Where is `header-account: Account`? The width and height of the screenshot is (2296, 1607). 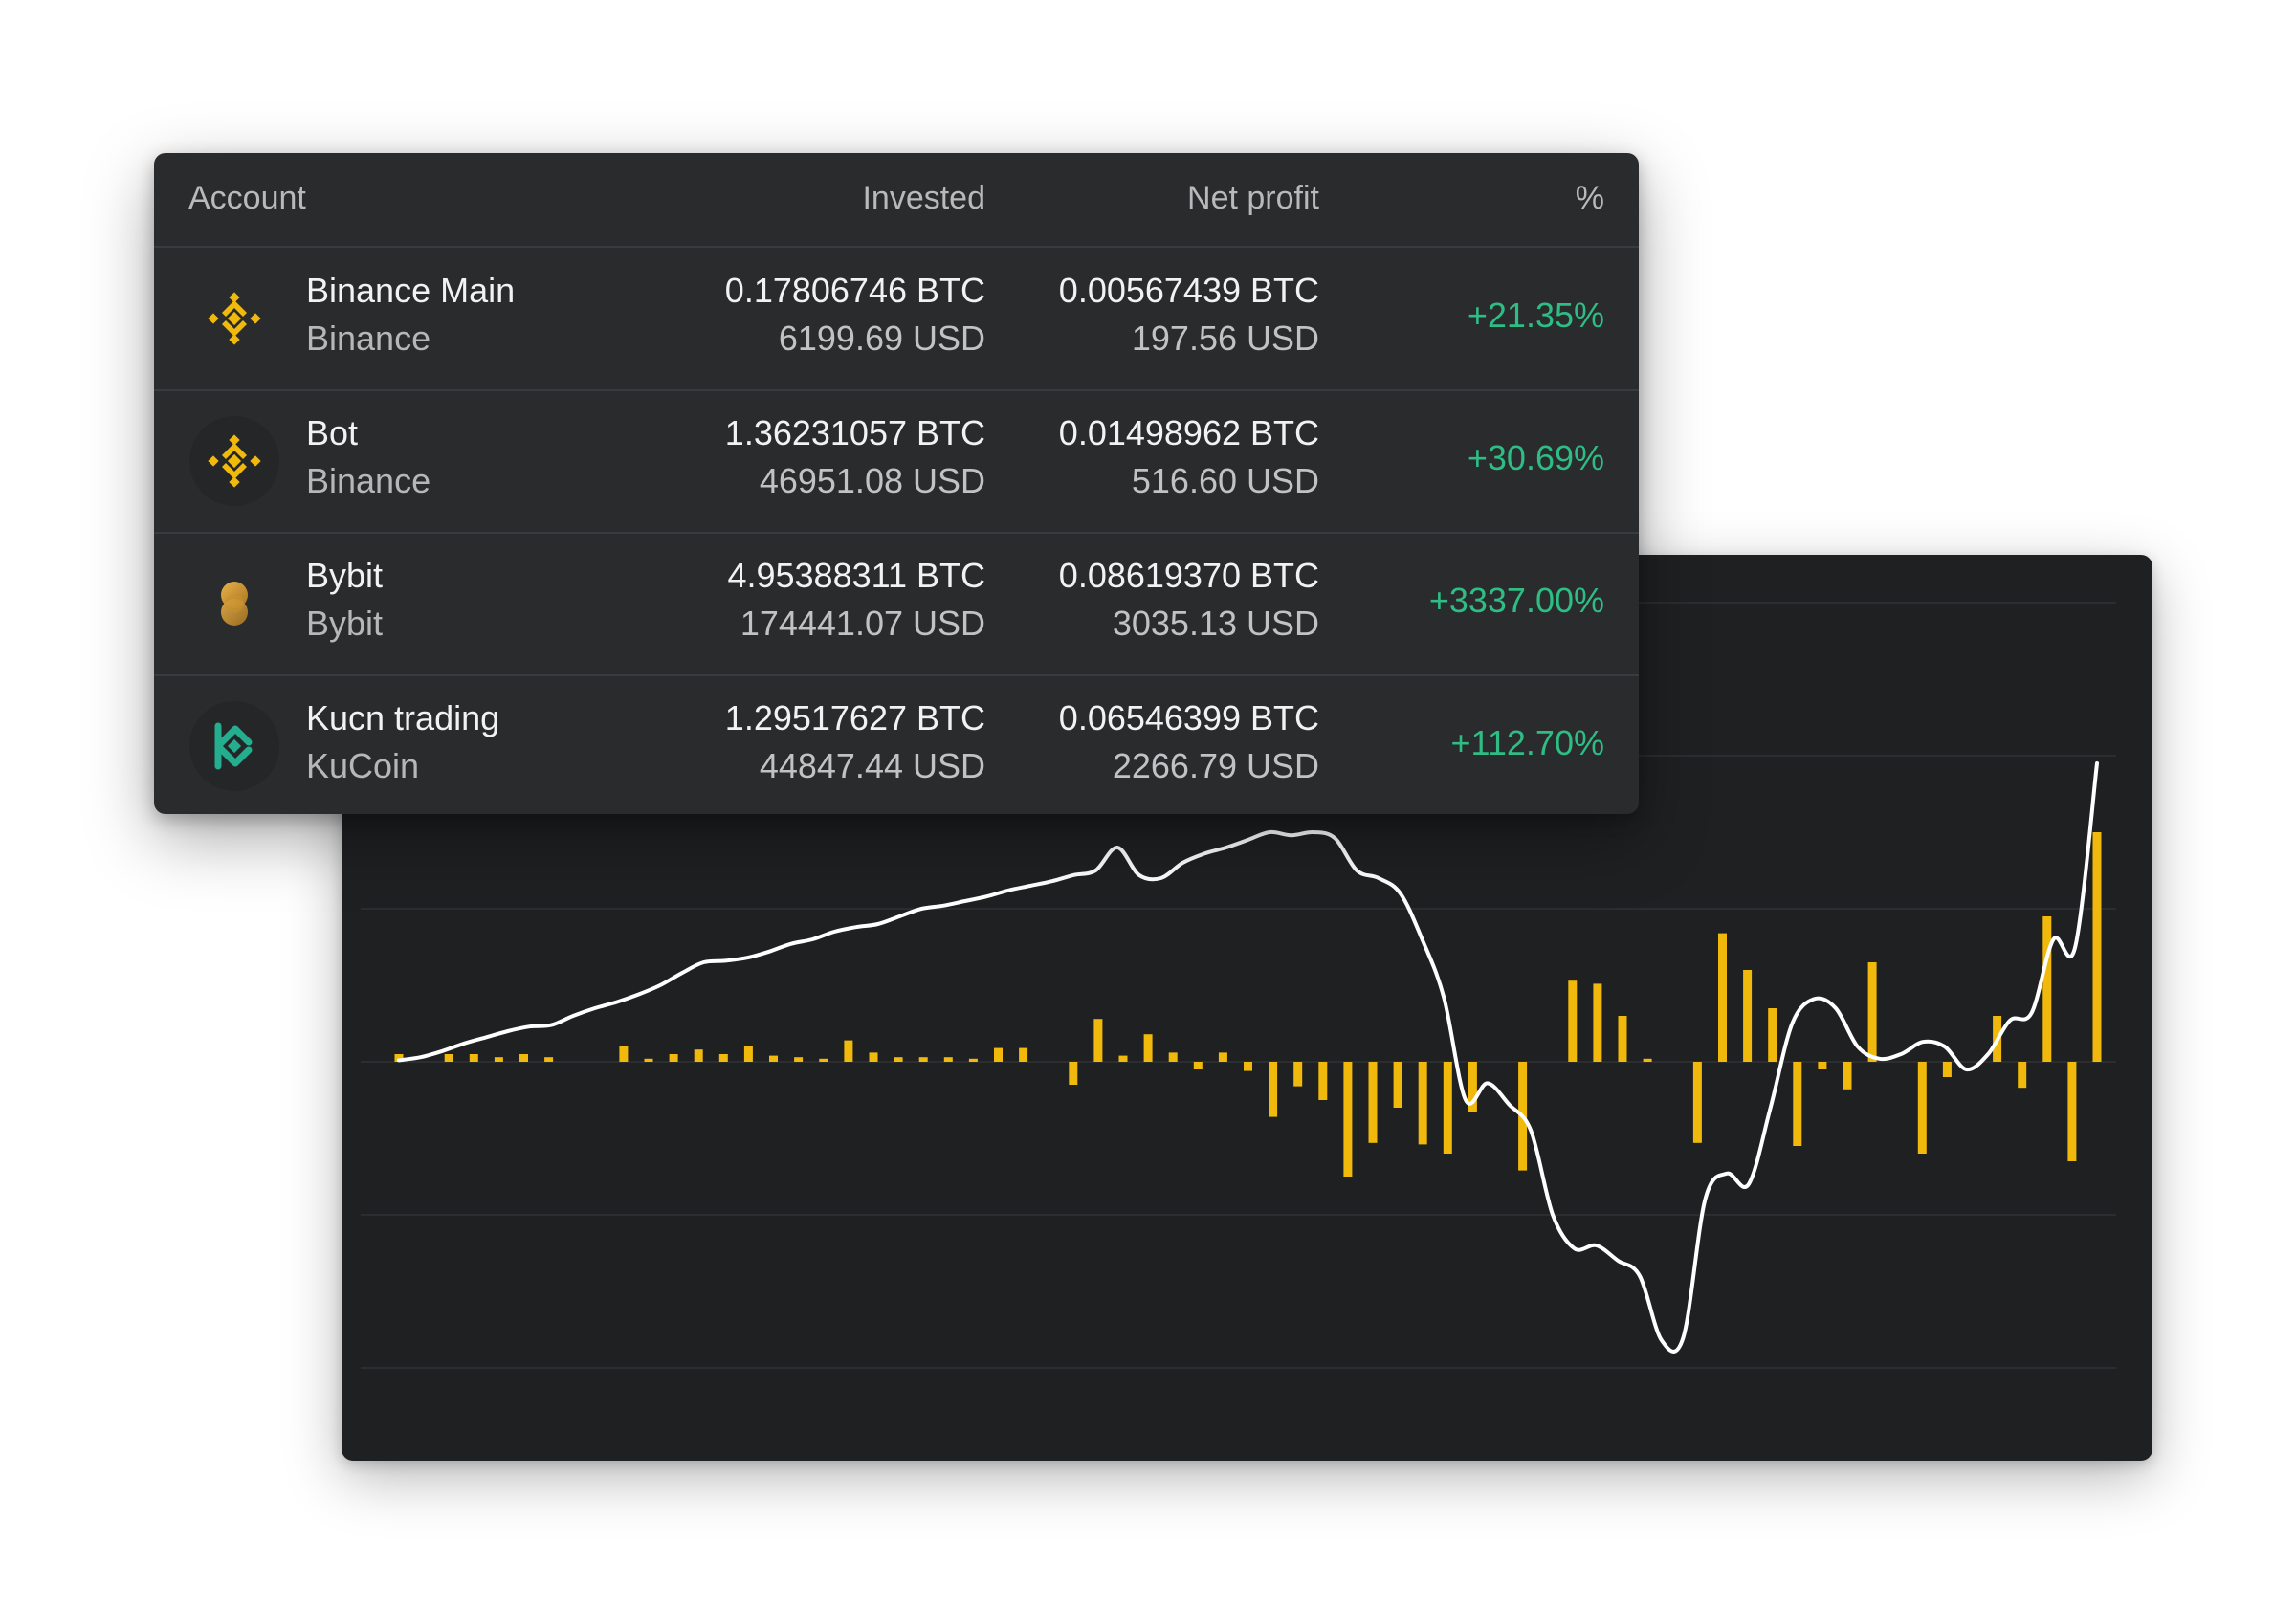 header-account: Account is located at coordinates (247, 198).